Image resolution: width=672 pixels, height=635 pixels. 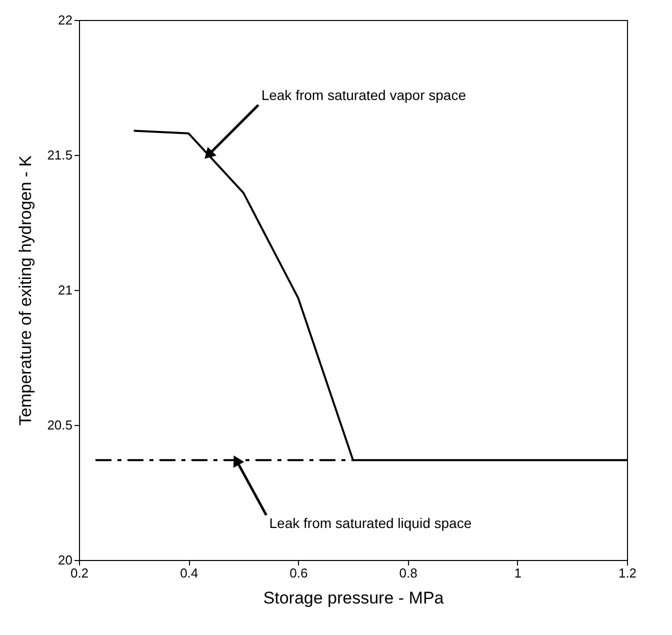 I want to click on annotation: Leak from saturated liquid space, so click(x=370, y=523).